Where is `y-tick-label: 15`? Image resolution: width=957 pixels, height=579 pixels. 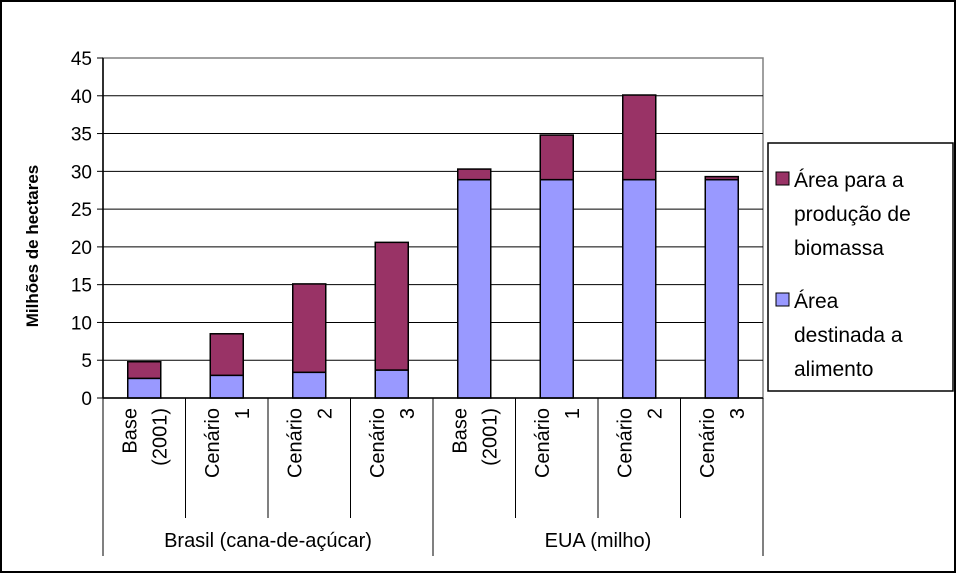
y-tick-label: 15 is located at coordinates (81, 286).